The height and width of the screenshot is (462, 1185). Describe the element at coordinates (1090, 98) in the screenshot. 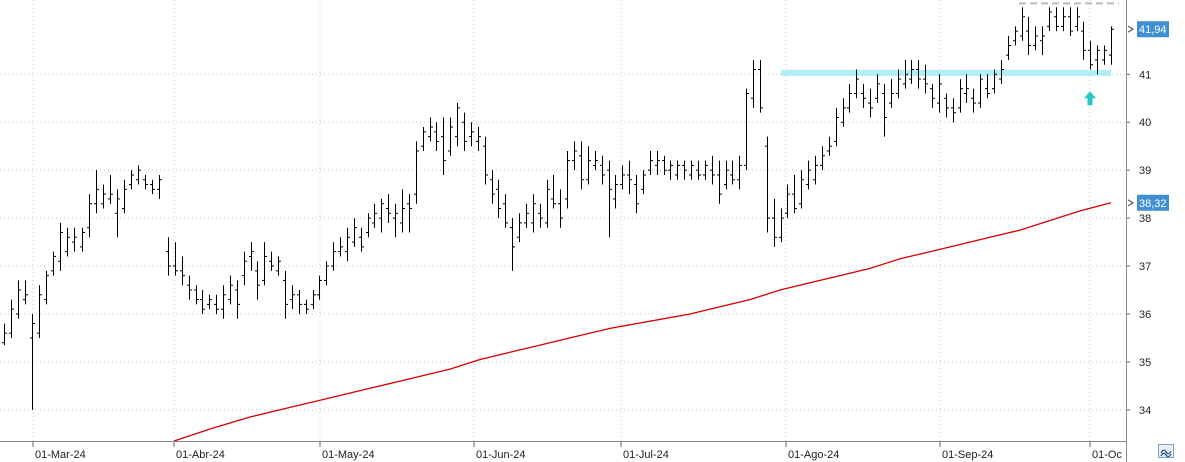

I see `up-arrow-icon` at that location.